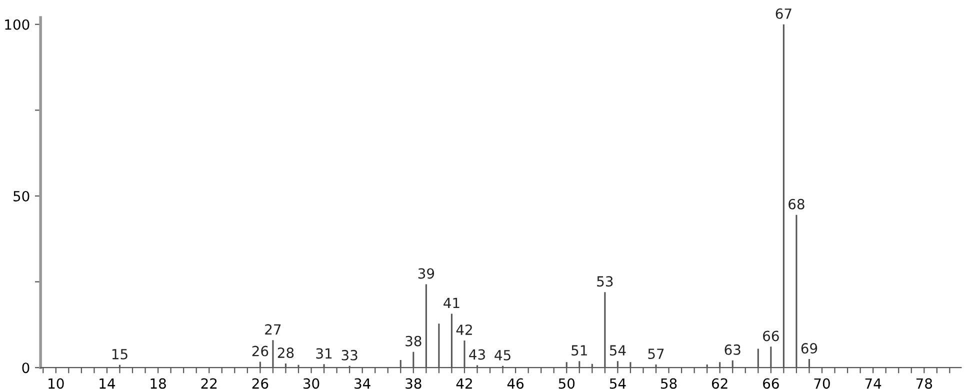  I want to click on x-tick-label: 14, so click(108, 383).